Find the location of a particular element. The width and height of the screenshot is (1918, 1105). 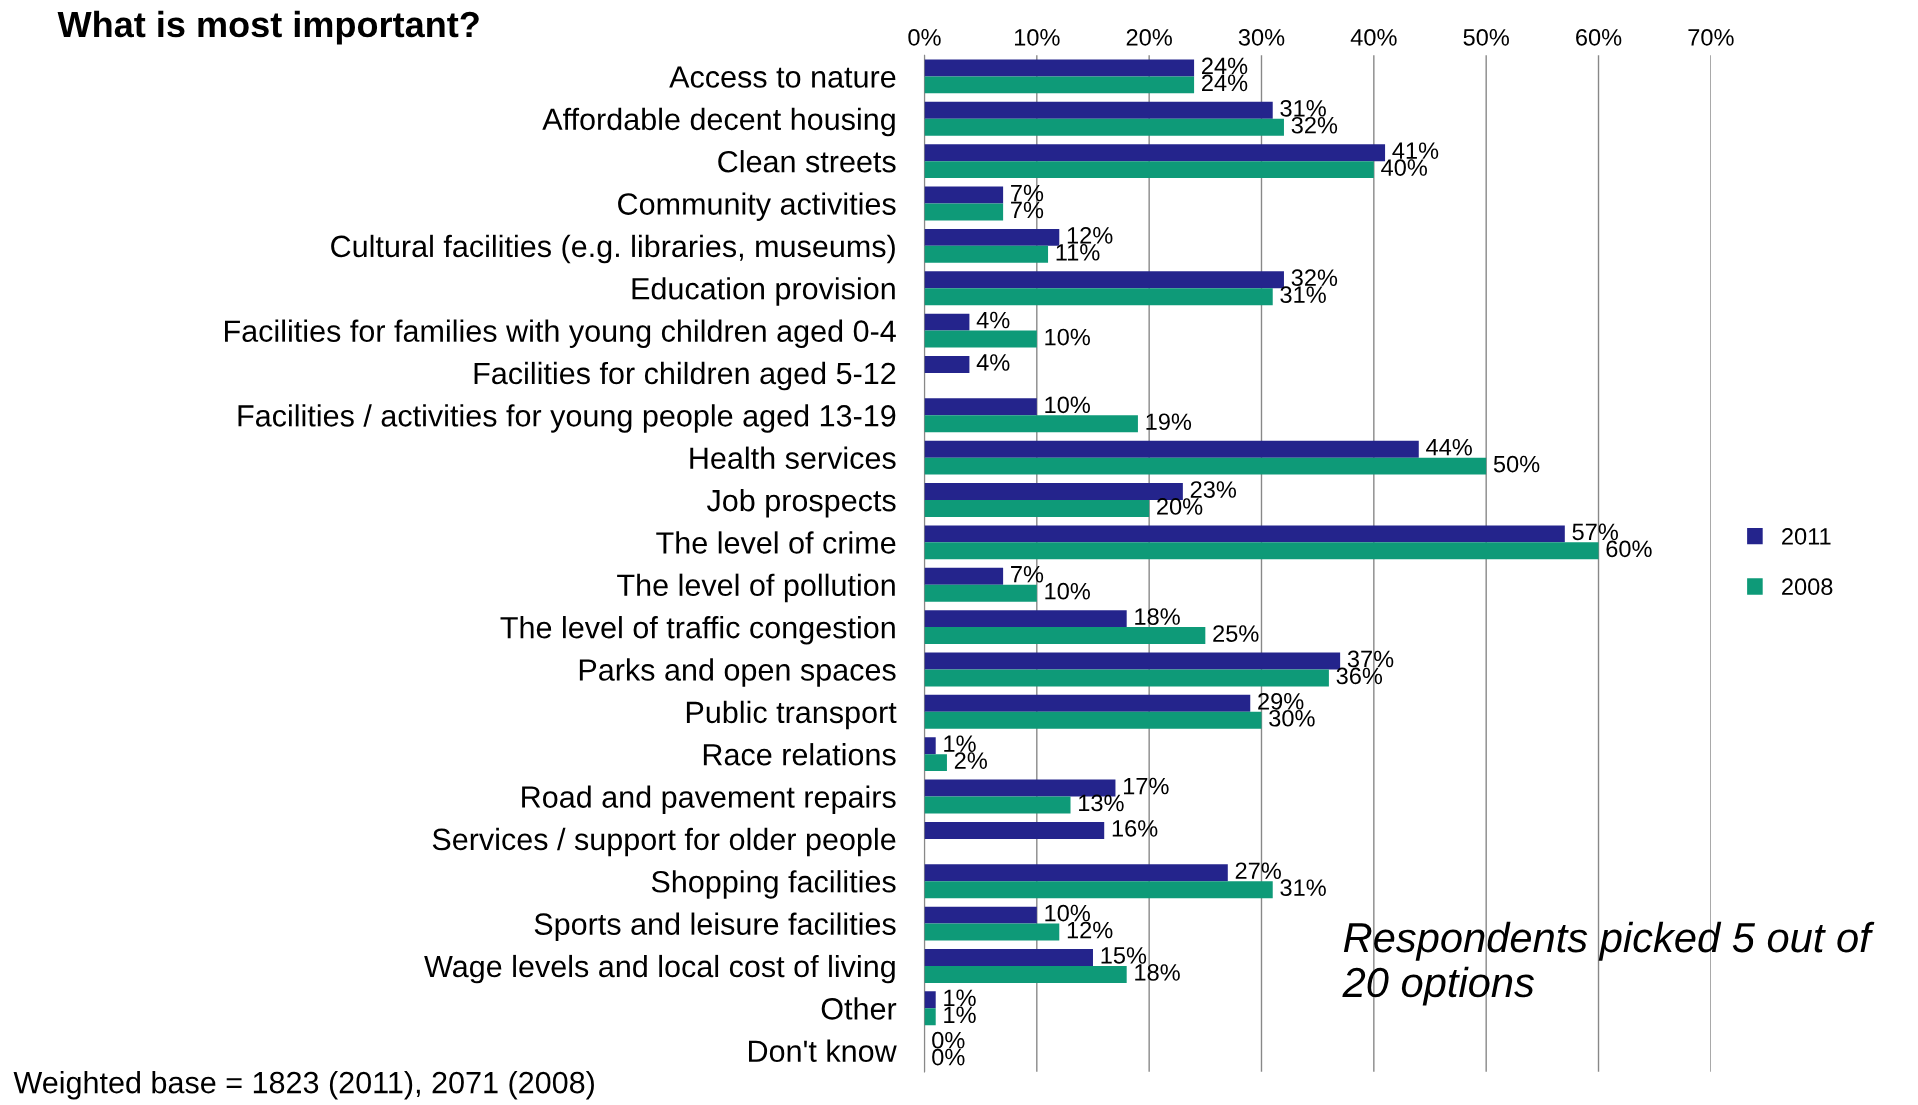

x-tick-label: 0% is located at coordinates (924, 37).